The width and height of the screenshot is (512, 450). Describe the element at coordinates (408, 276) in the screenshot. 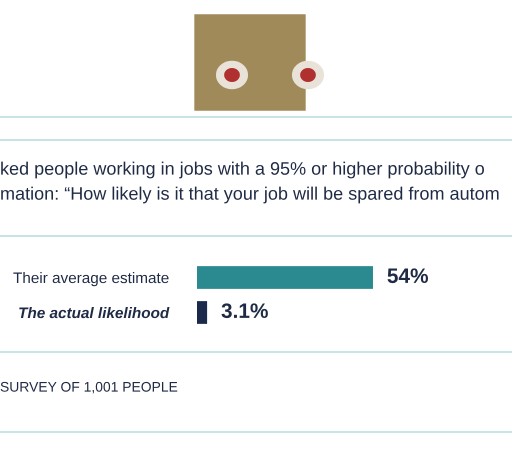

I see `data-label: 54%` at that location.